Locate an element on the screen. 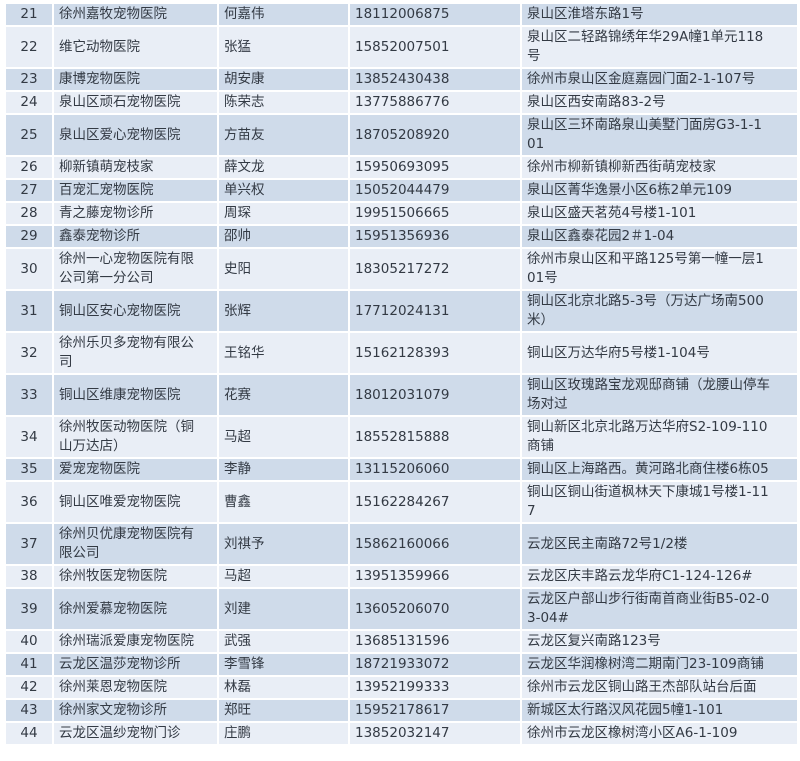  phone-number-cell: 13952199333 is located at coordinates (435, 687).